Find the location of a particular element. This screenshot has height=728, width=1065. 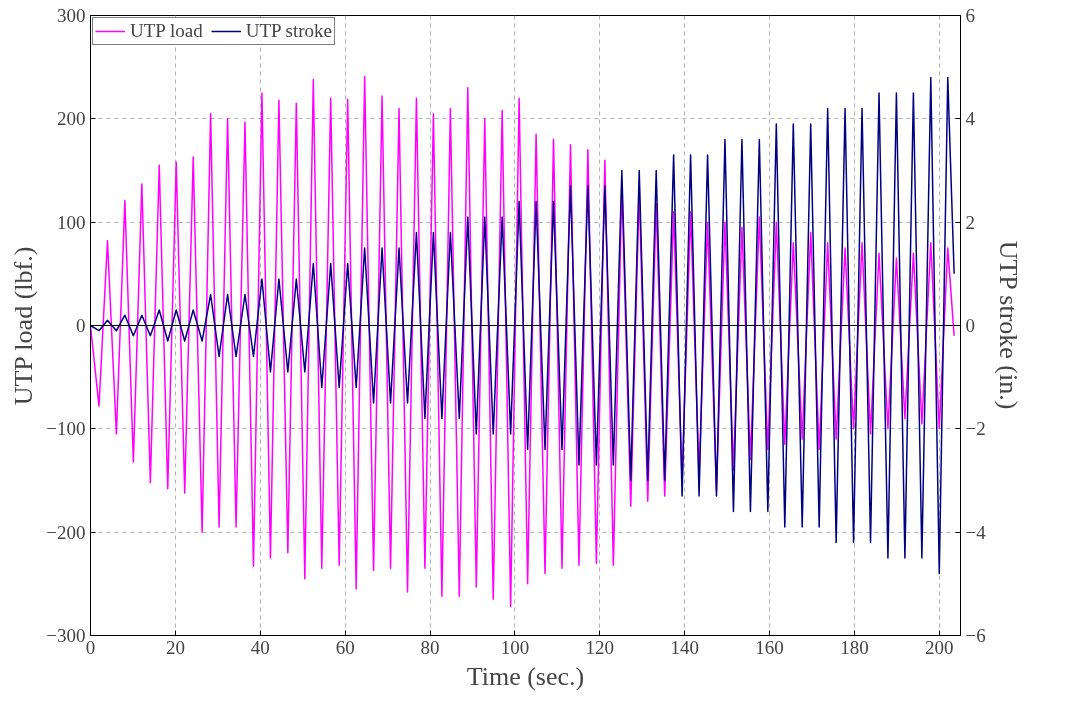

x-tick-label: 160 is located at coordinates (769, 647).